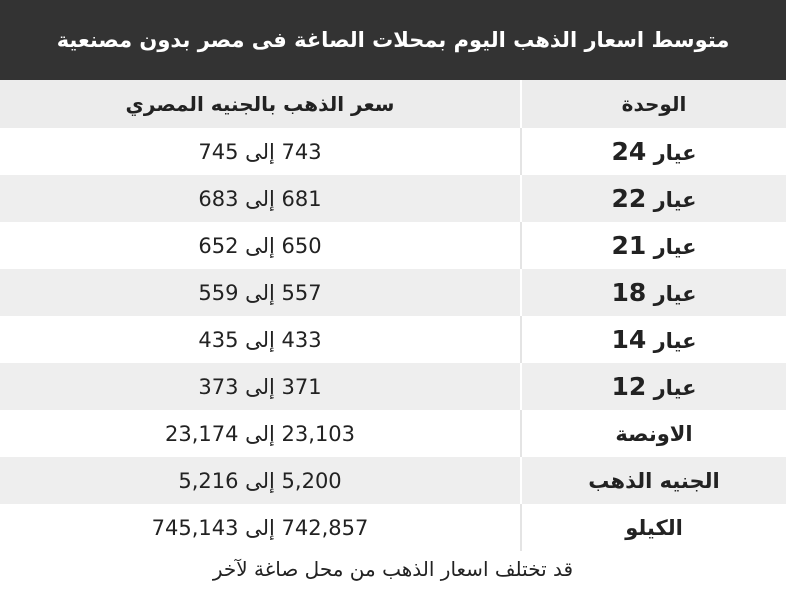 The width and height of the screenshot is (786, 593). I want to click on price-cell: 742,857 إلى 745,143, so click(260, 527).